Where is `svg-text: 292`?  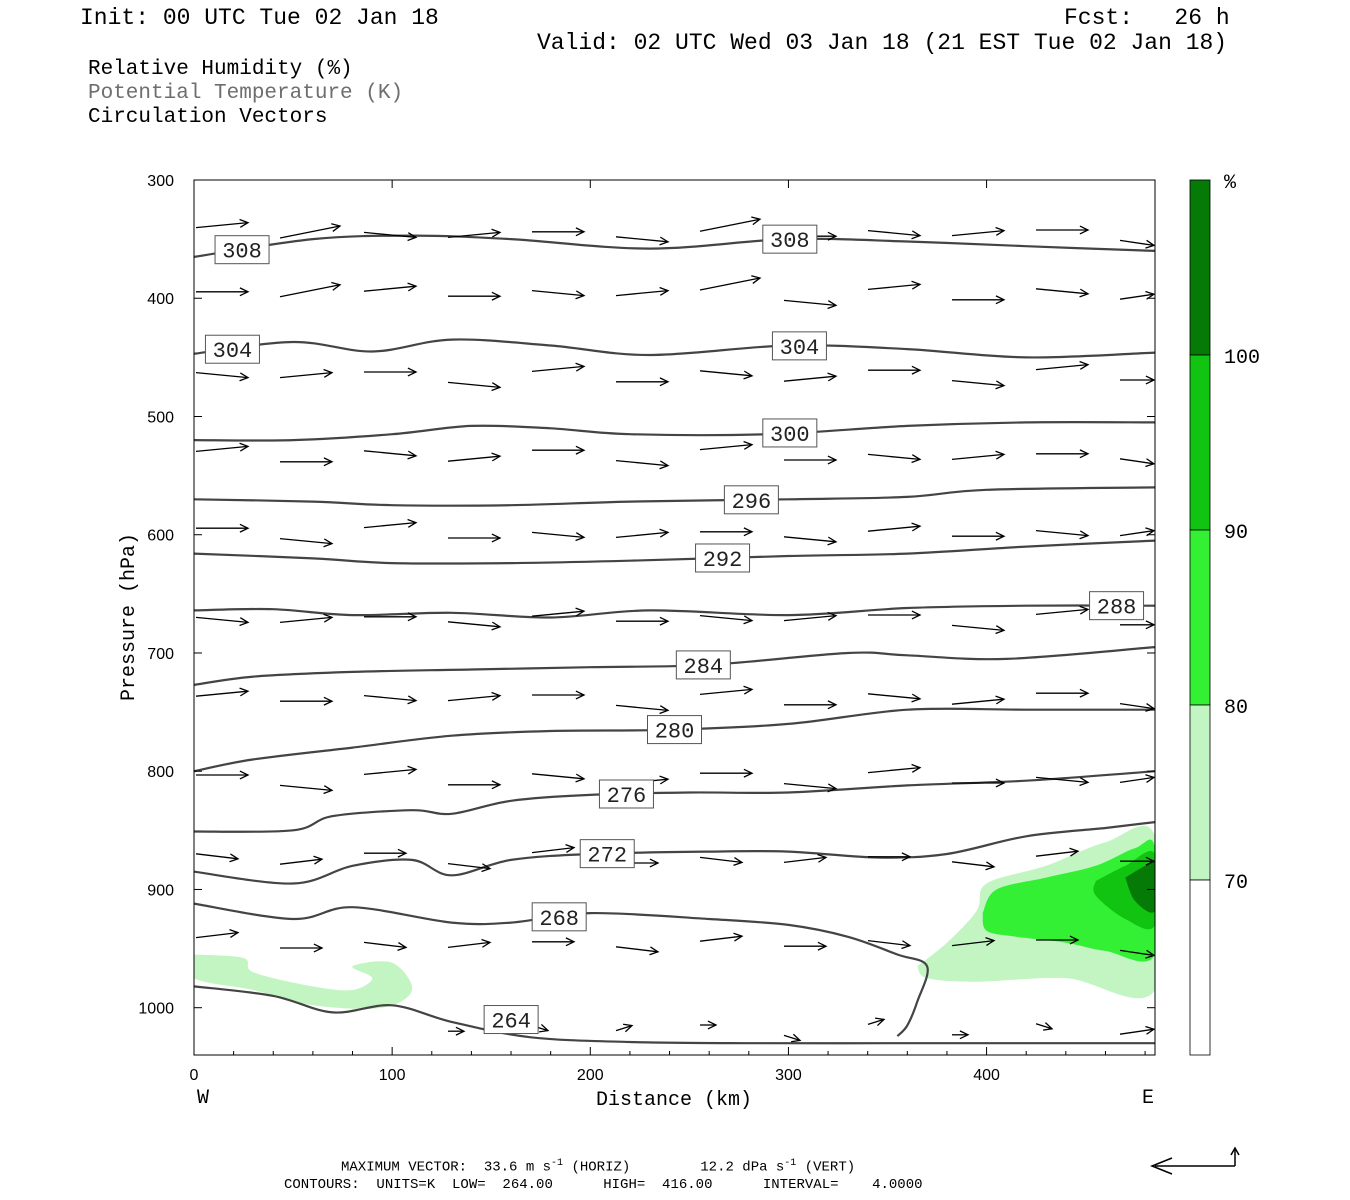
svg-text: 292 is located at coordinates (723, 560).